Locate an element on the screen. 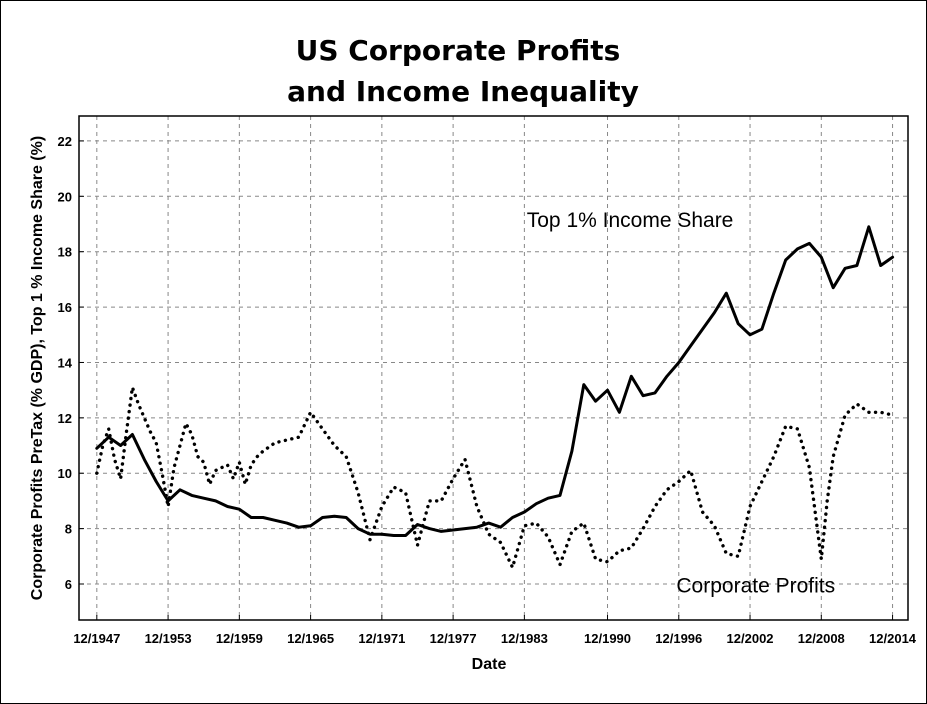 This screenshot has height=704, width=927. y-tick-label: 6 is located at coordinates (68, 584).